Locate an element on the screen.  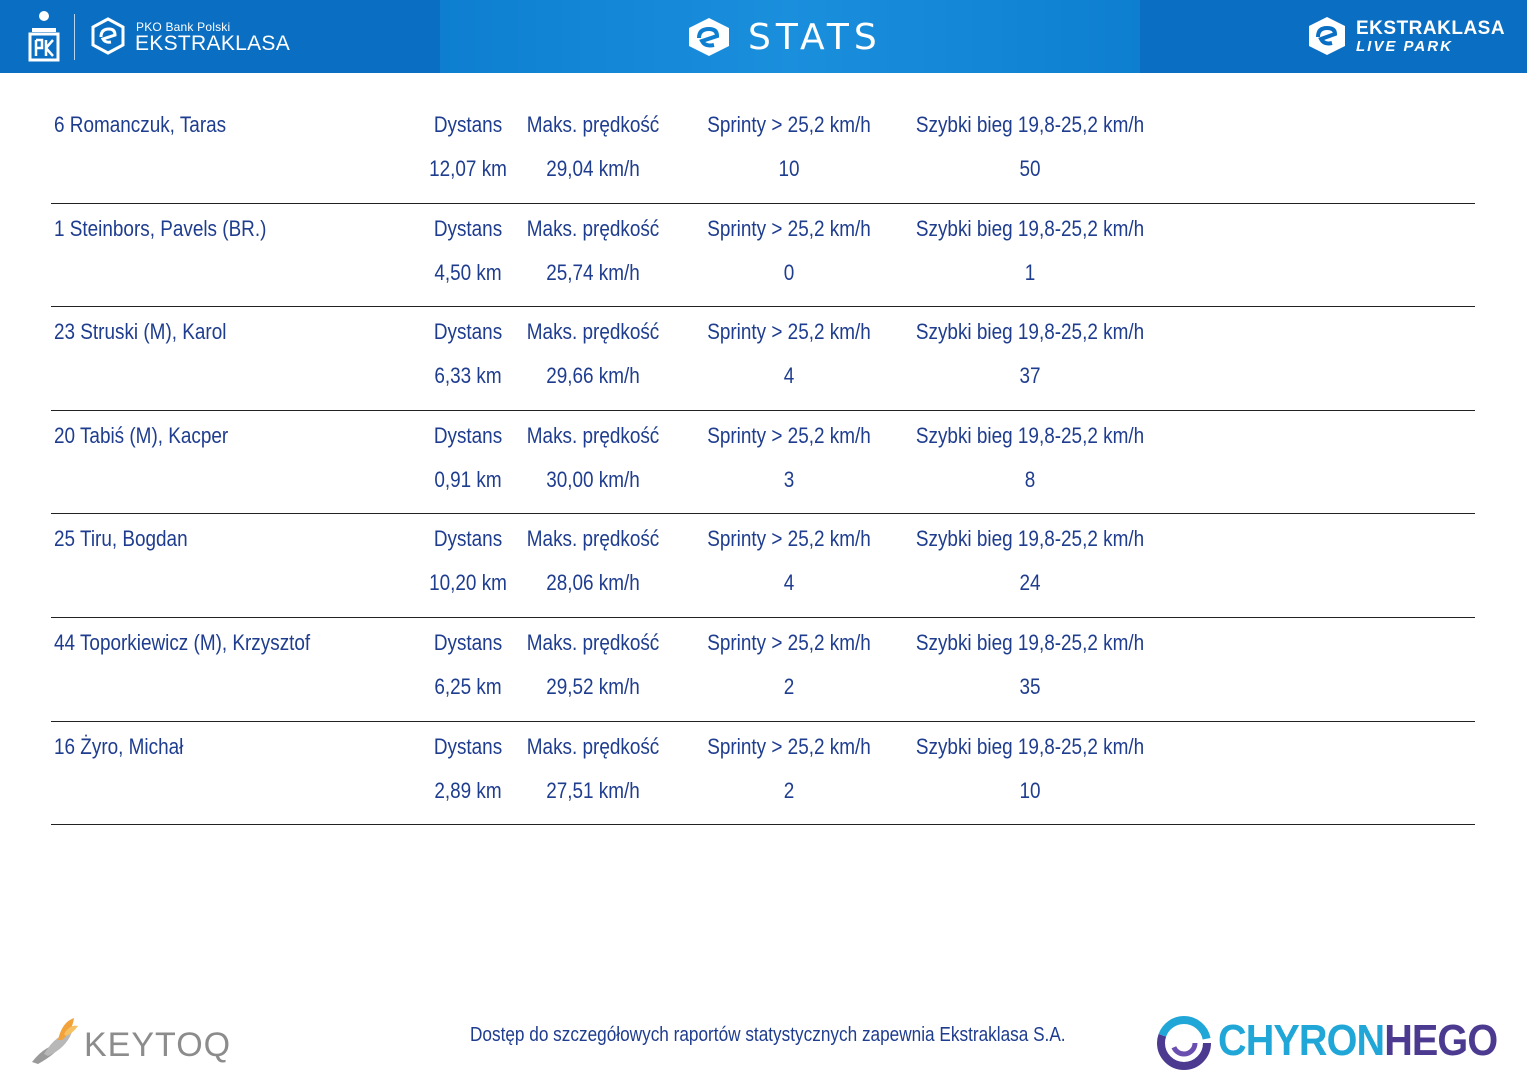
max-speed-value: 29,52 km/h is located at coordinates (593, 686).